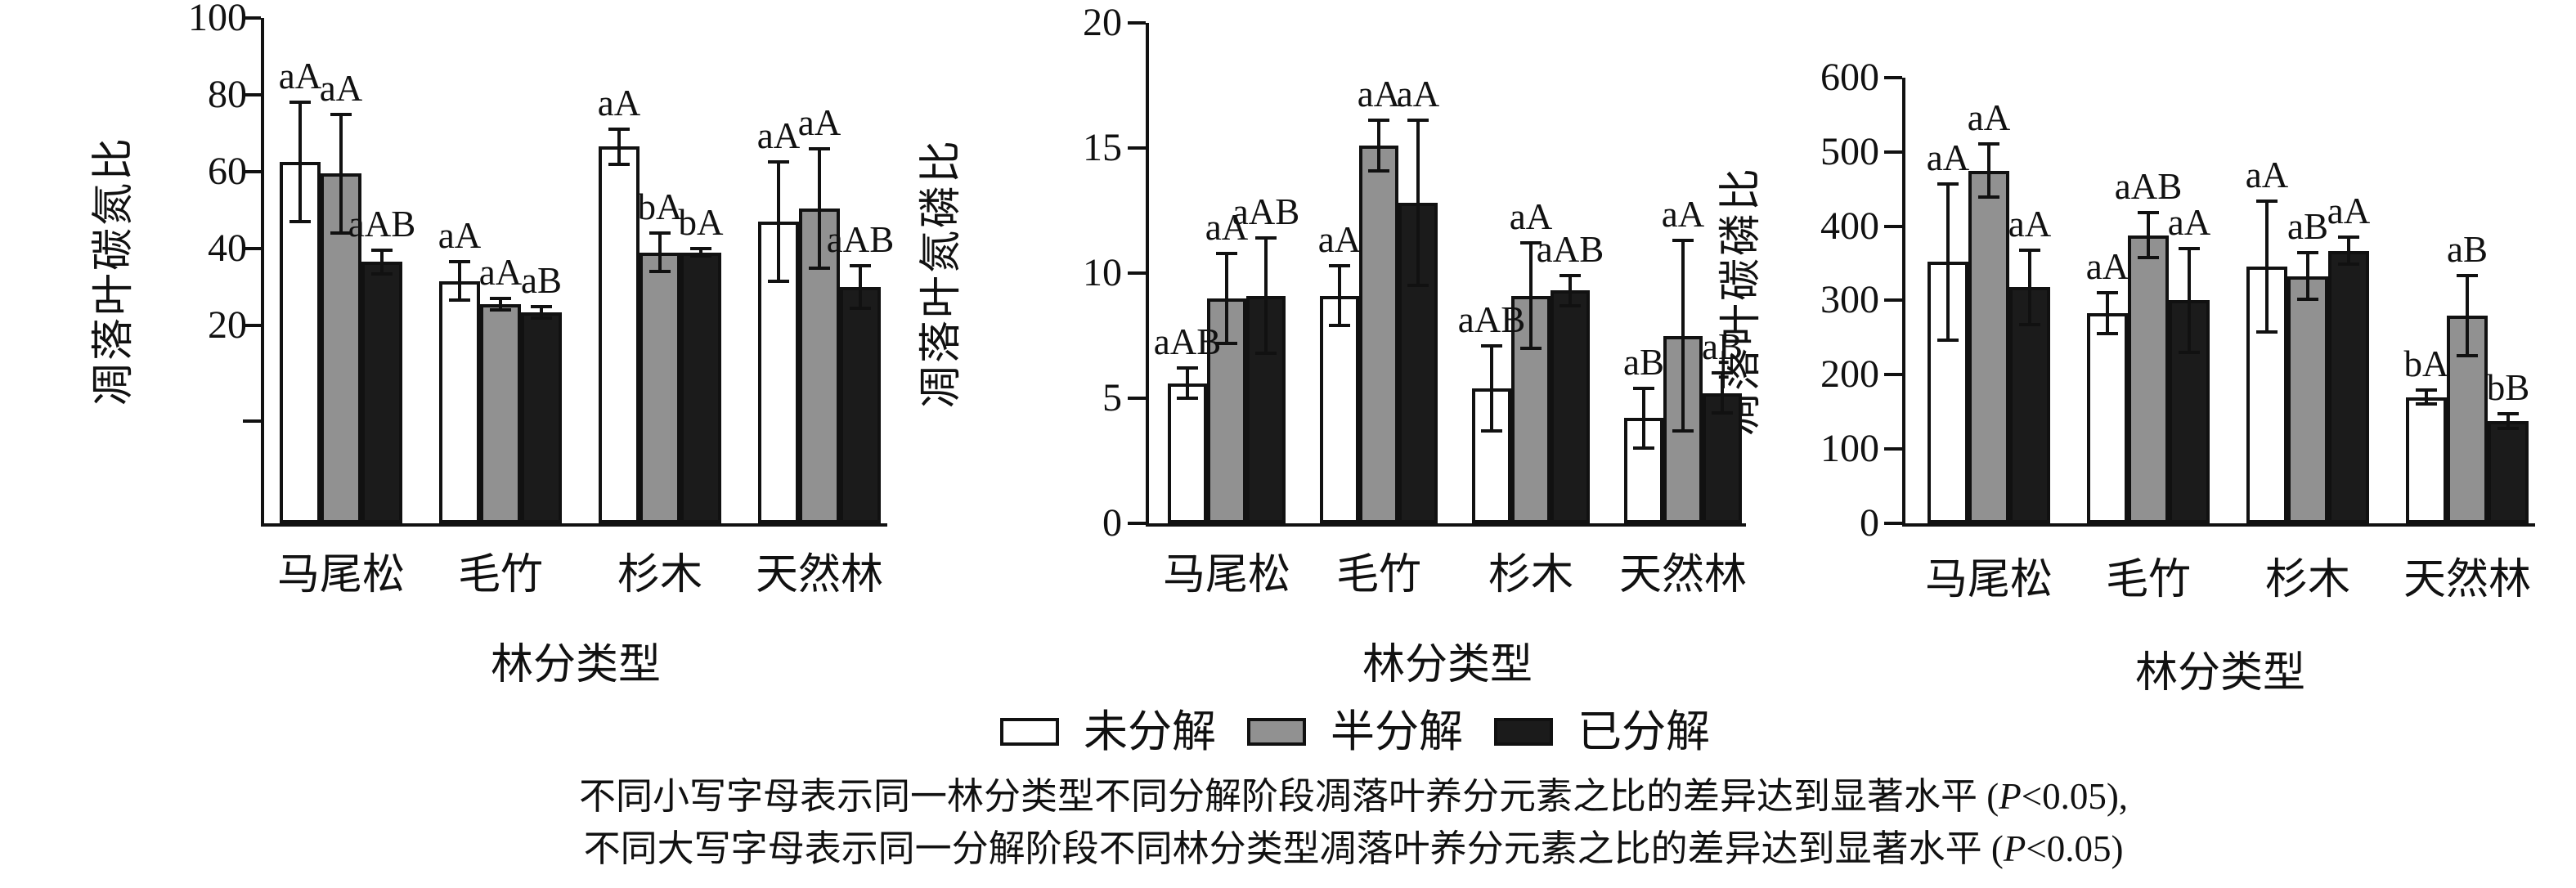 The height and width of the screenshot is (888, 2576). What do you see at coordinates (1321, 732) in the screenshot?
I see `legend: 未分解 半分解 已分解` at bounding box center [1321, 732].